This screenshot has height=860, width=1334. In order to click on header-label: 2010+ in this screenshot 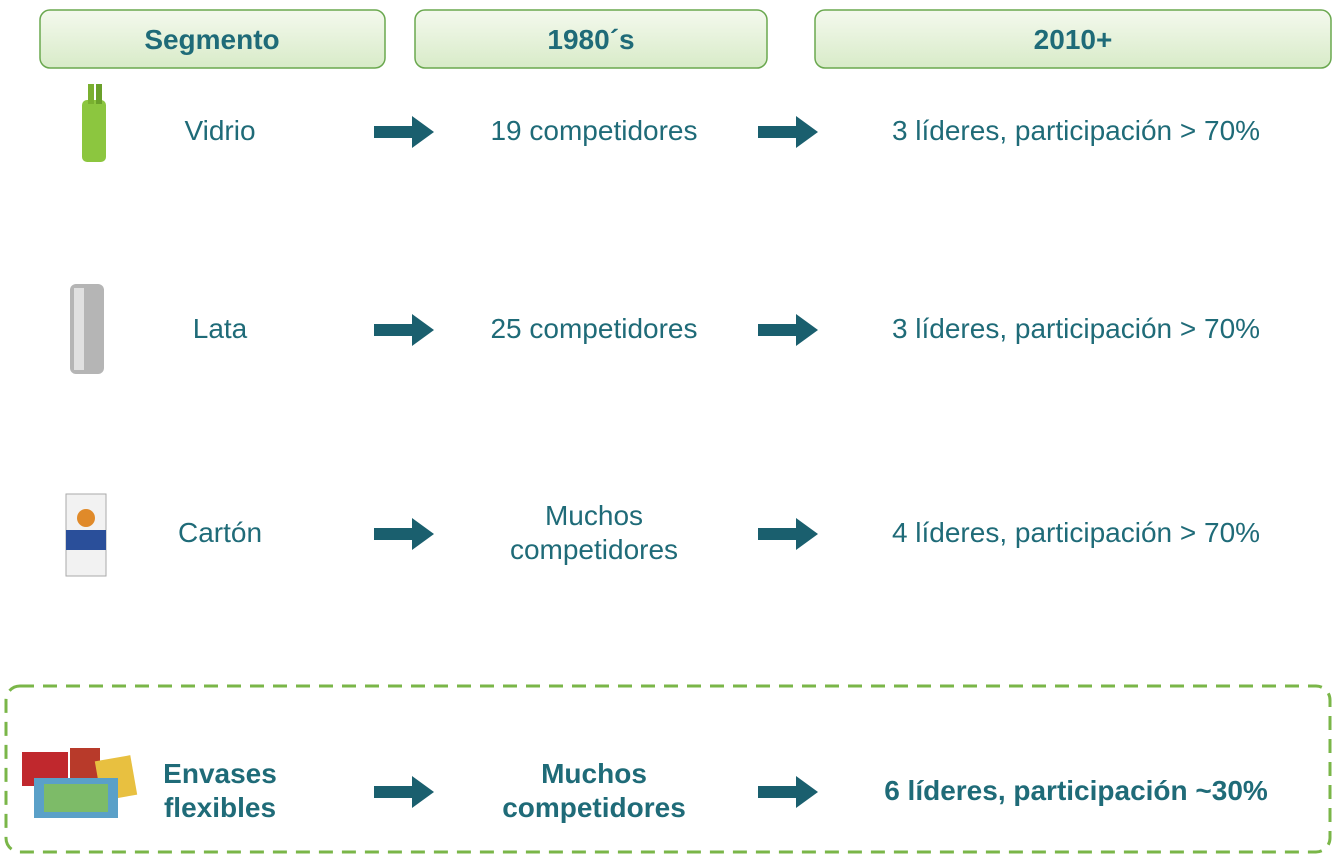, I will do `click(1073, 39)`.